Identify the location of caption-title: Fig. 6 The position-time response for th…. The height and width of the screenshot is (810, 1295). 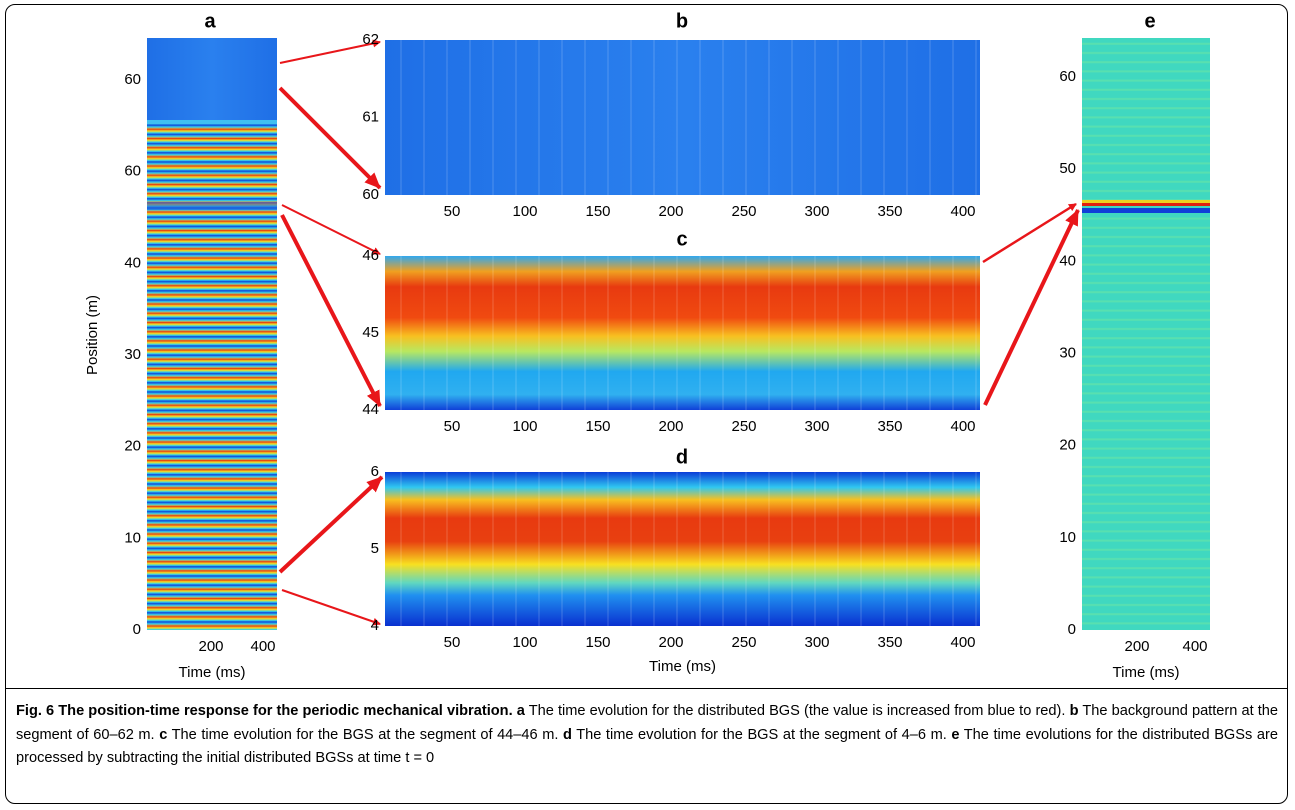
(264, 711).